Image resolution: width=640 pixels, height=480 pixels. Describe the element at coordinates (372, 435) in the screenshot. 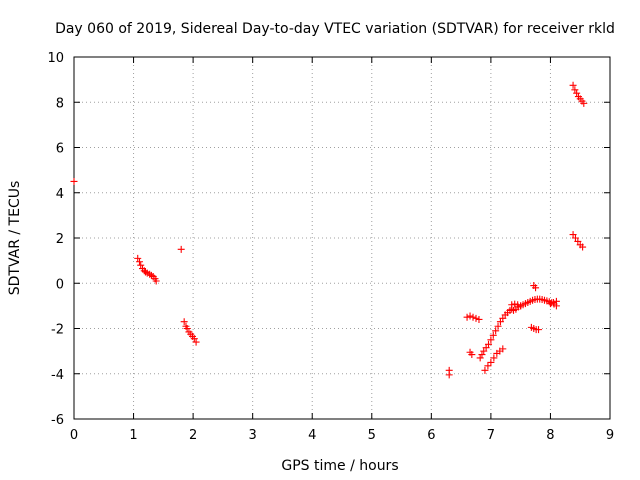

I see `x-tick-label: 5` at that location.